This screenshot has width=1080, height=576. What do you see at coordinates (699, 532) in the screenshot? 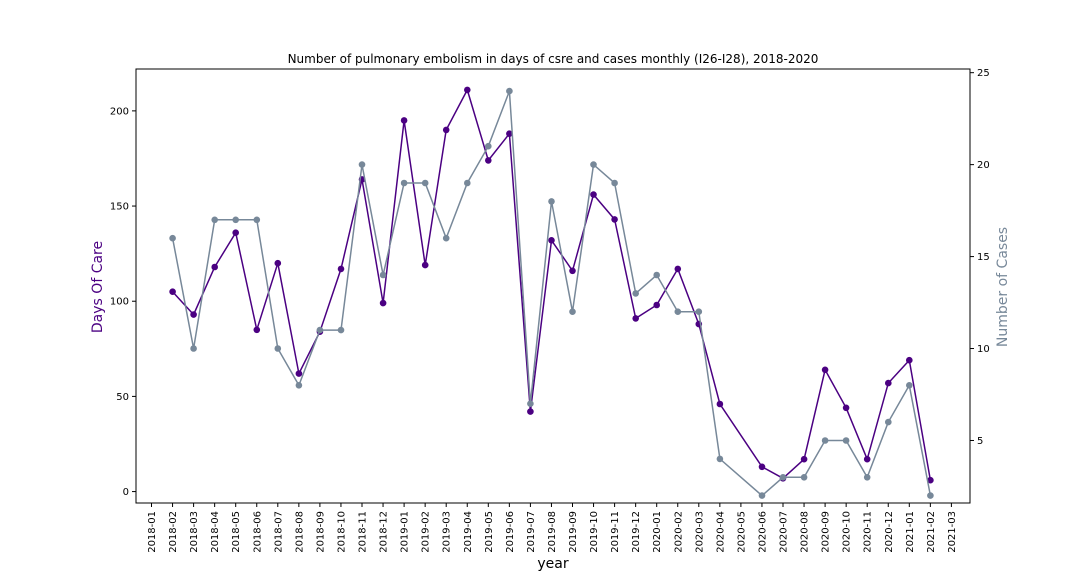
I see `x-tick-label: 2020-03` at bounding box center [699, 532].